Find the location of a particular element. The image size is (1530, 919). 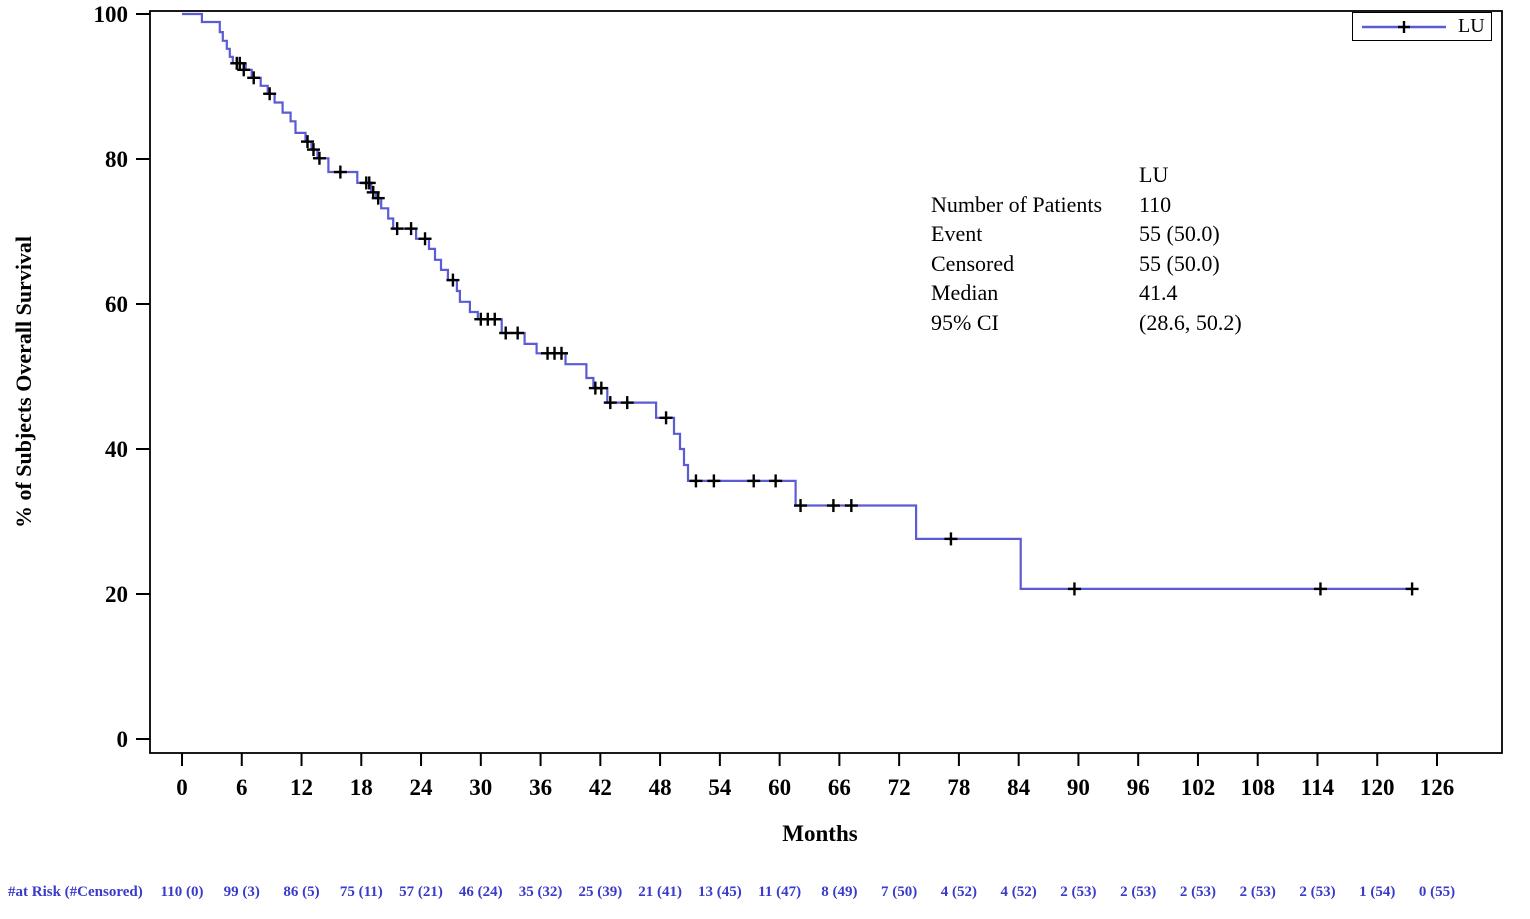

at-risk-value: 25 (39) is located at coordinates (600, 892).